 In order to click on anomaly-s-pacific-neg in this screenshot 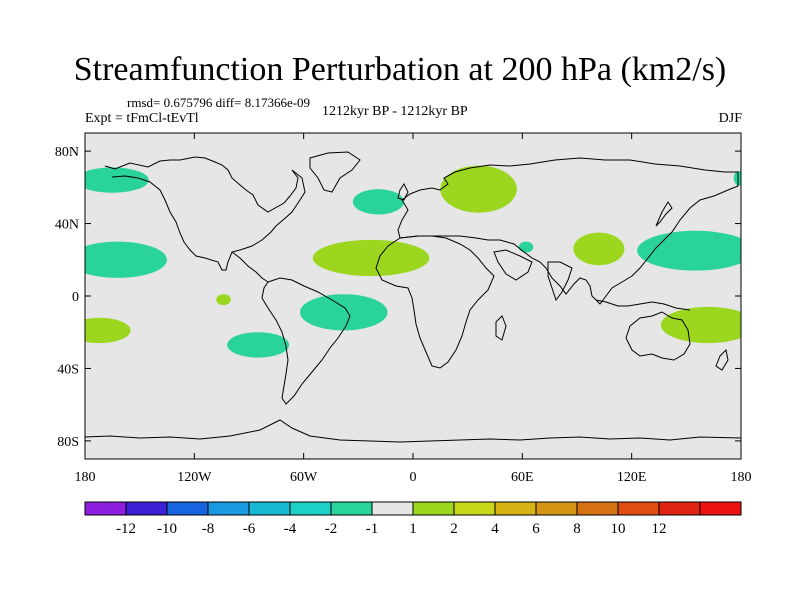, I will do `click(258, 345)`.